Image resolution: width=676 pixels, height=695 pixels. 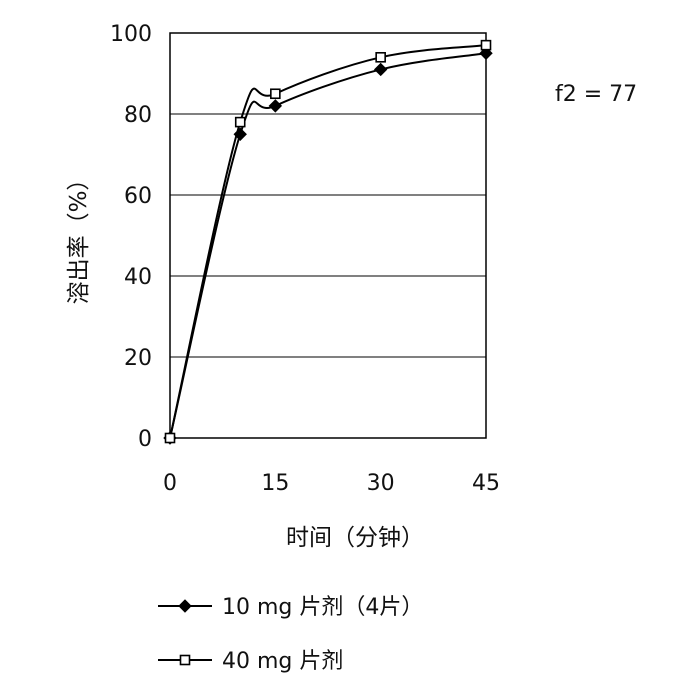 I want to click on x-tick-label: 0, so click(x=170, y=483).